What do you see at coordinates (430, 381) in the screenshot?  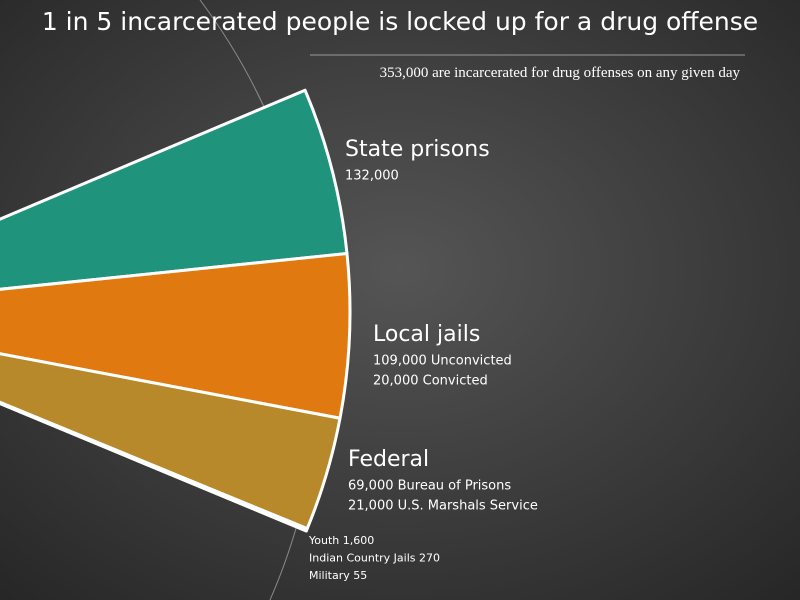 I see `segment-value-label: 20,000 Convicted` at bounding box center [430, 381].